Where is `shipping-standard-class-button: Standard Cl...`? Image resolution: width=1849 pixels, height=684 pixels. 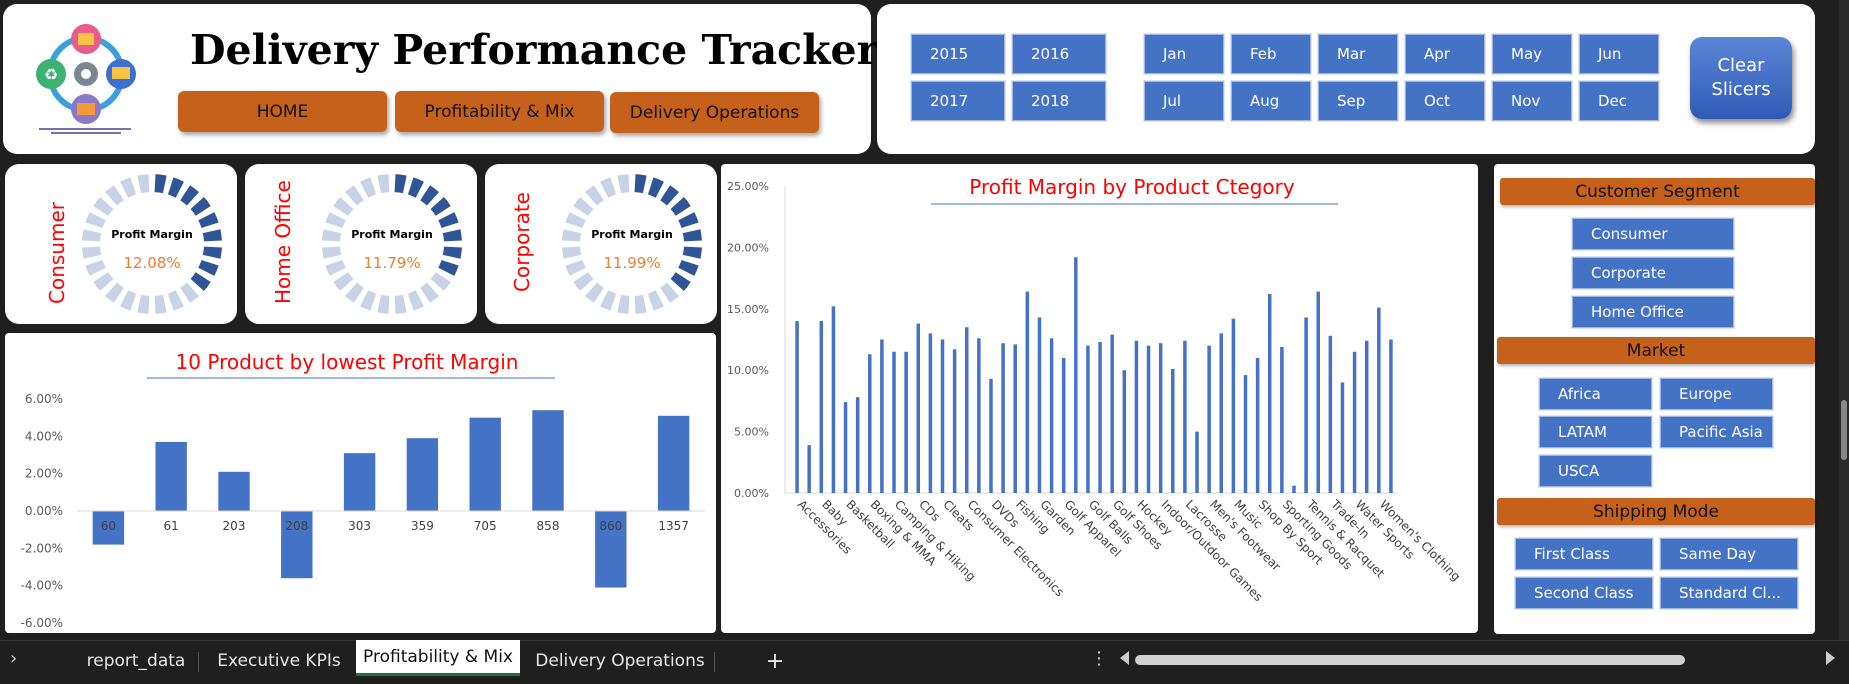 shipping-standard-class-button: Standard Cl... is located at coordinates (1729, 593).